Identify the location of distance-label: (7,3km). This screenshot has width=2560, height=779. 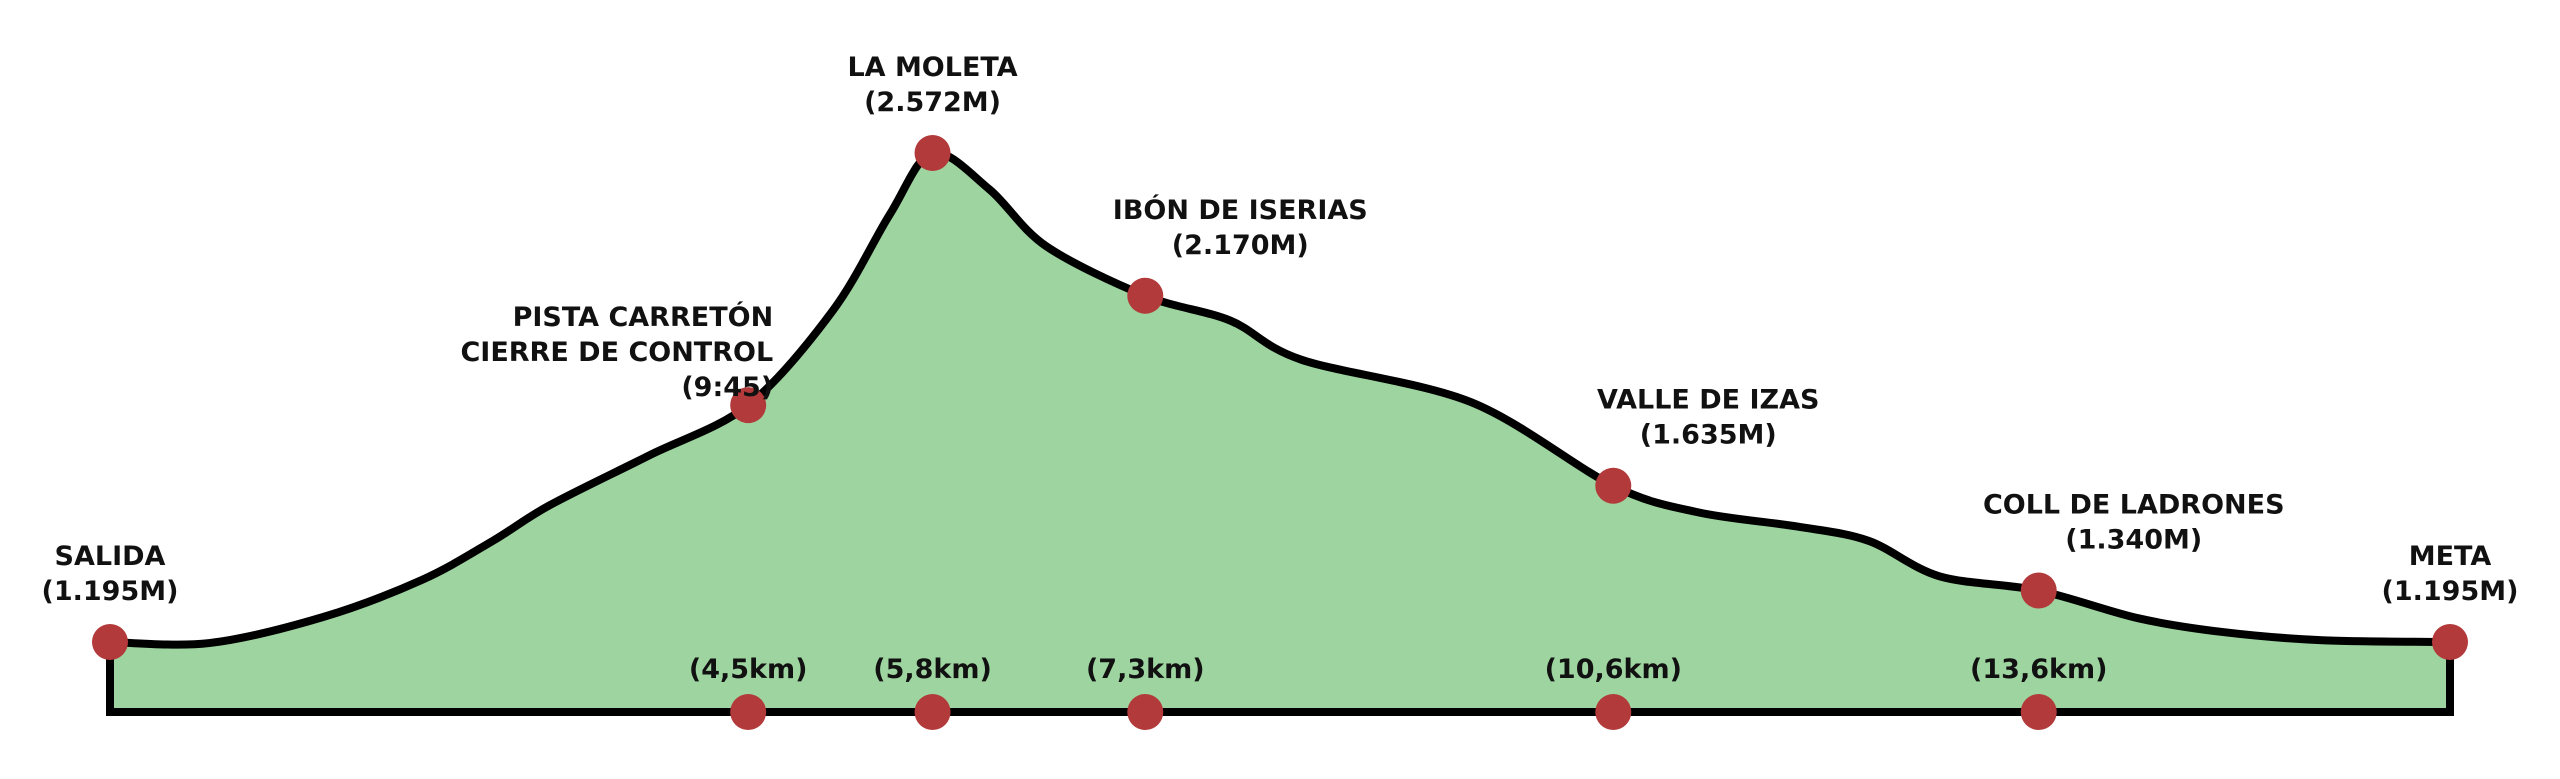
(1145, 669).